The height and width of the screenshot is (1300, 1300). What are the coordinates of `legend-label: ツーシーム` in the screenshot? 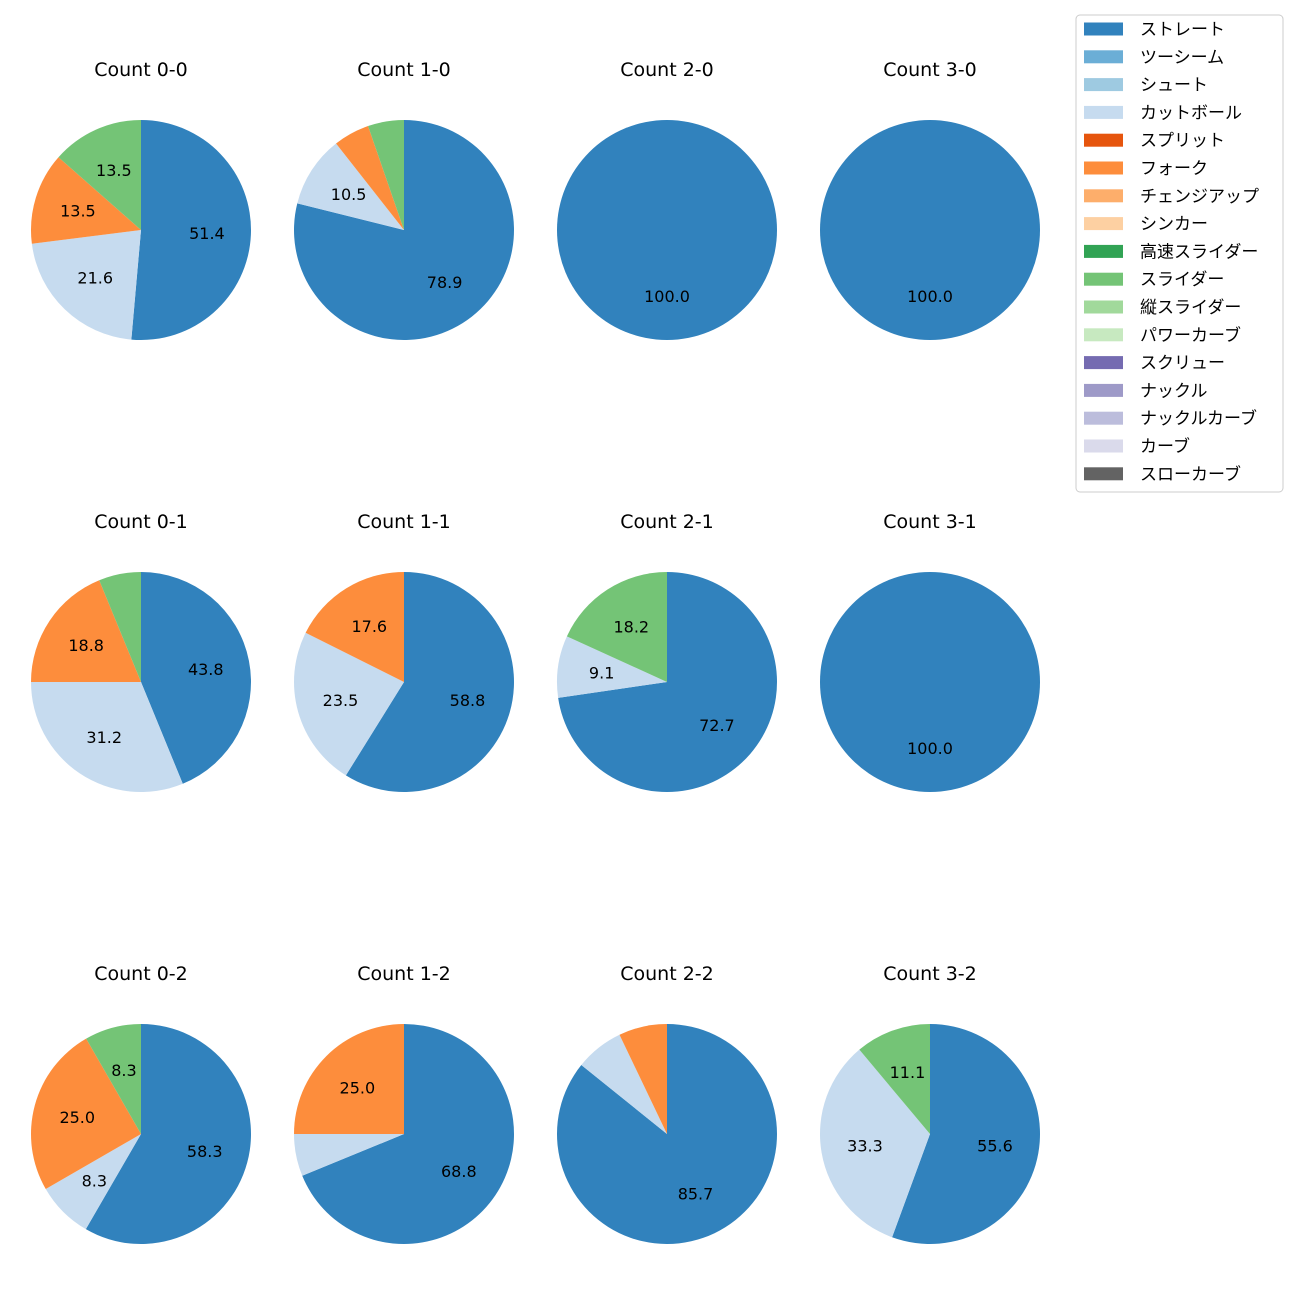 It's located at (1182, 58).